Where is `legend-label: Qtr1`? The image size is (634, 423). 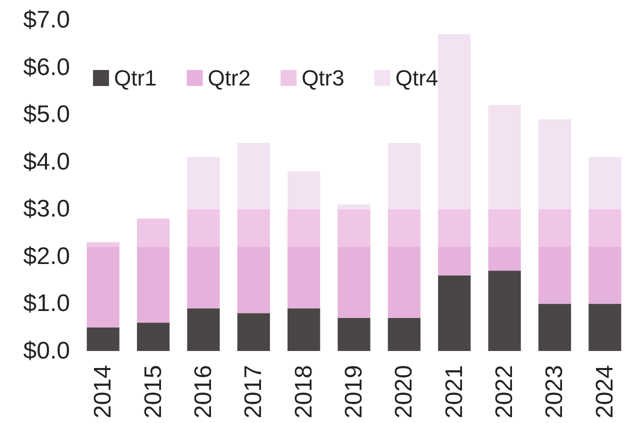
legend-label: Qtr1 is located at coordinates (135, 78).